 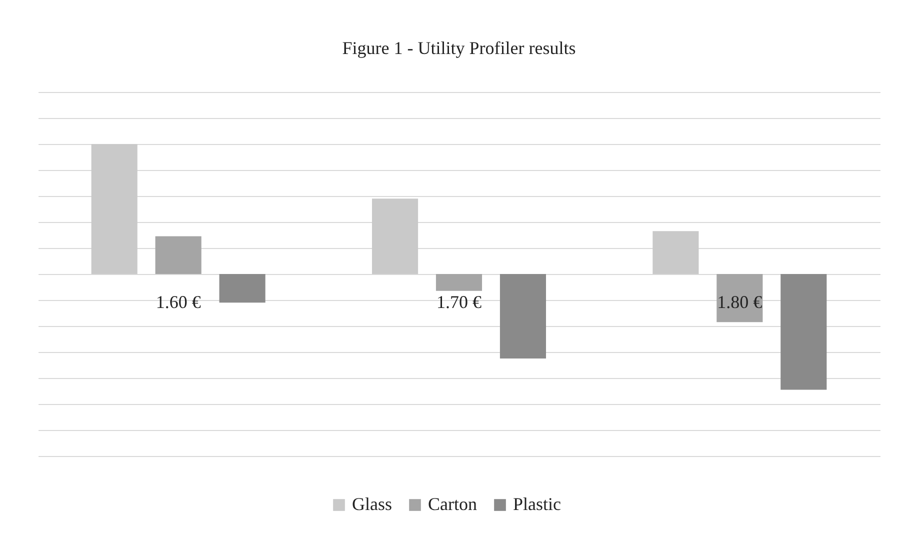 What do you see at coordinates (459, 48) in the screenshot?
I see `chart-title: Figure 1 - Utility Profiler results` at bounding box center [459, 48].